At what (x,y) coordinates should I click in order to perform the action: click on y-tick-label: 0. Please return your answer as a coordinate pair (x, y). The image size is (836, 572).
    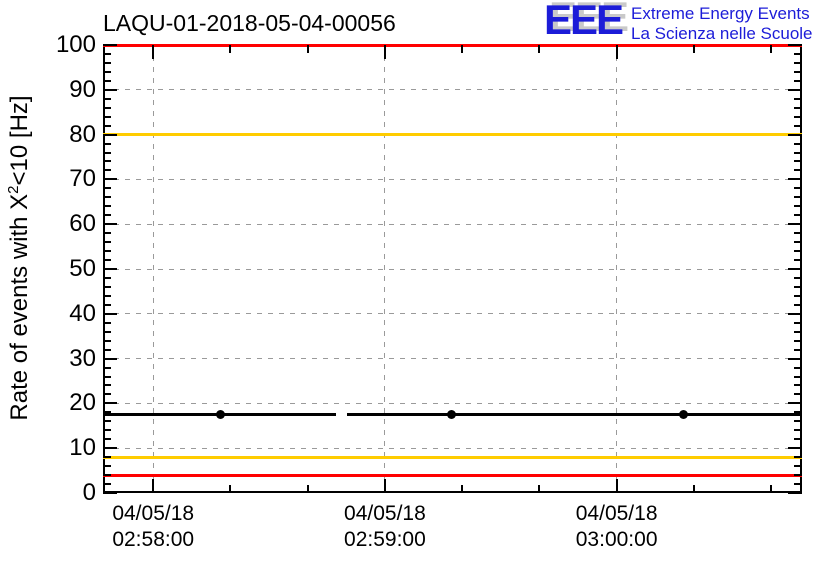
    Looking at the image, I should click on (89, 492).